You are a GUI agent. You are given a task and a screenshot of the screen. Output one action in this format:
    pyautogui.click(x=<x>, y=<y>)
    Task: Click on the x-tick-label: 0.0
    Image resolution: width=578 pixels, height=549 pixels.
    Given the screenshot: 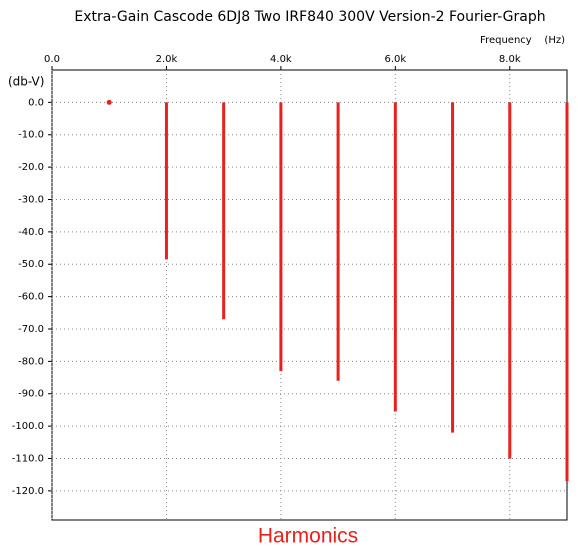 What is the action you would take?
    pyautogui.click(x=52, y=59)
    